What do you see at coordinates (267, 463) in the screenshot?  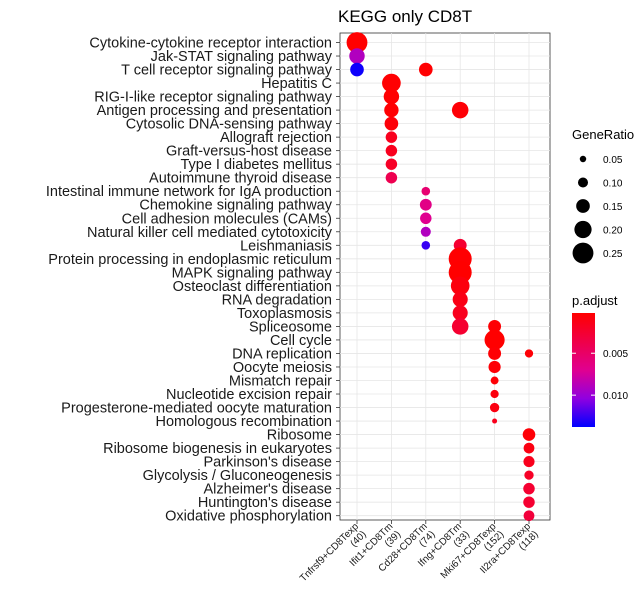 I see `y-tick-label: Parkinson's disease` at bounding box center [267, 463].